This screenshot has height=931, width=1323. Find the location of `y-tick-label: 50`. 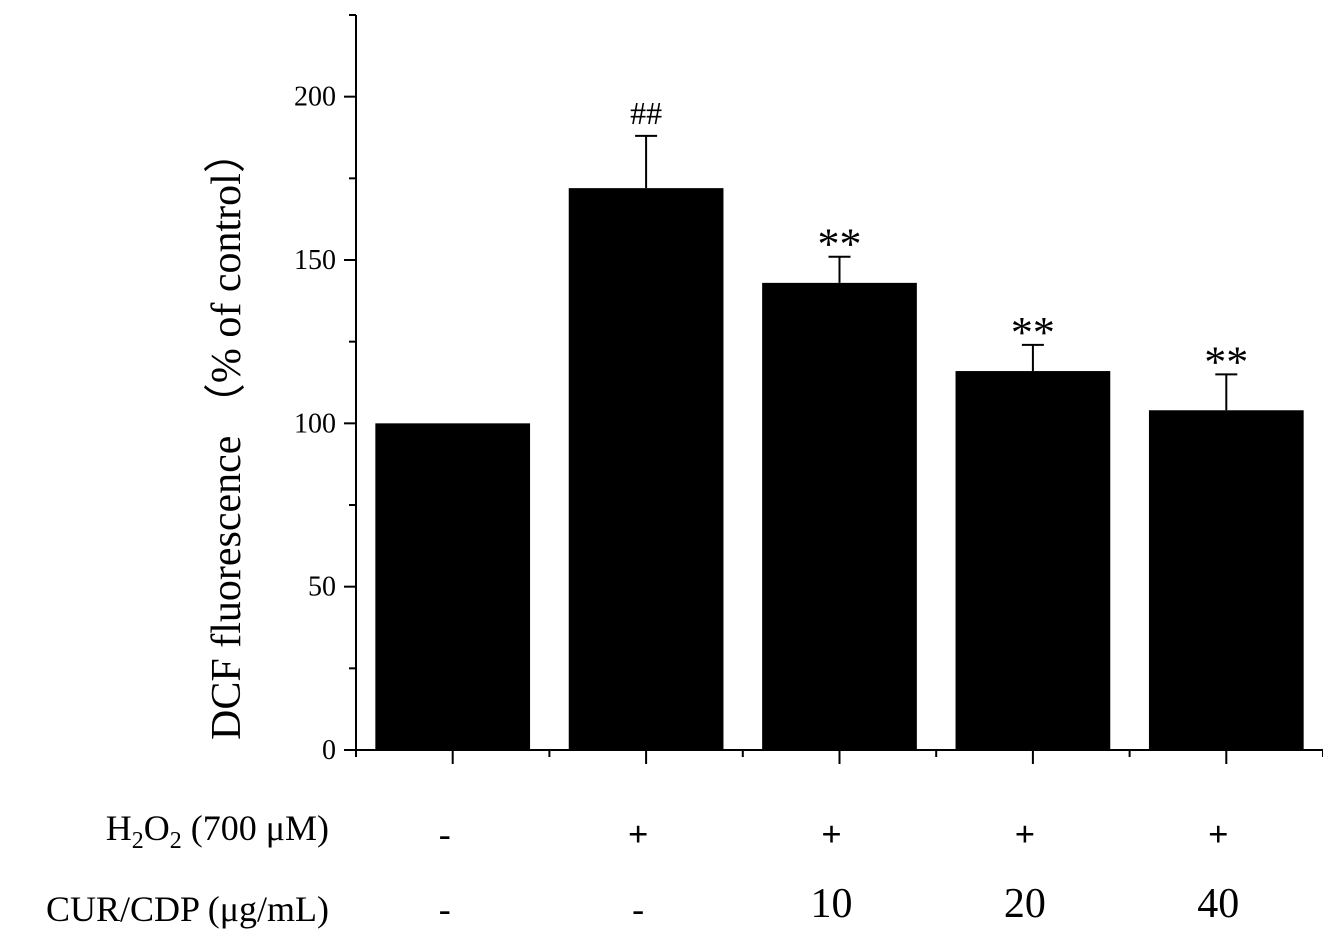

y-tick-label: 50 is located at coordinates (322, 587).